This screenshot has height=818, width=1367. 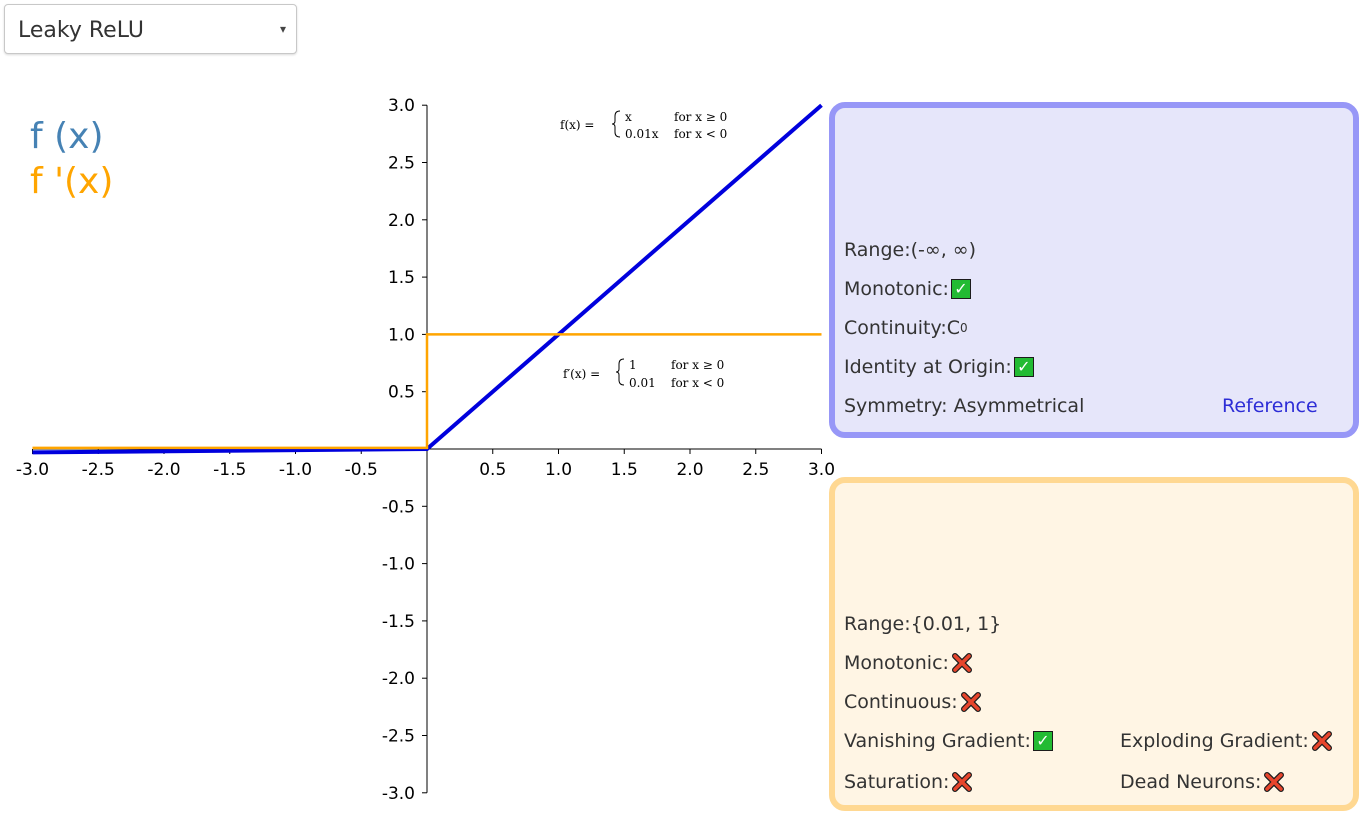 What do you see at coordinates (401, 335) in the screenshot?
I see `y-tick-label: 1.0` at bounding box center [401, 335].